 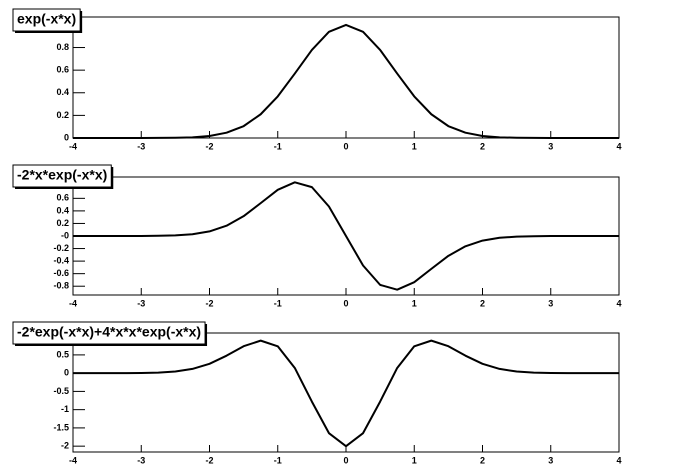 What do you see at coordinates (65, 235) in the screenshot?
I see `y-tick-label: -0` at bounding box center [65, 235].